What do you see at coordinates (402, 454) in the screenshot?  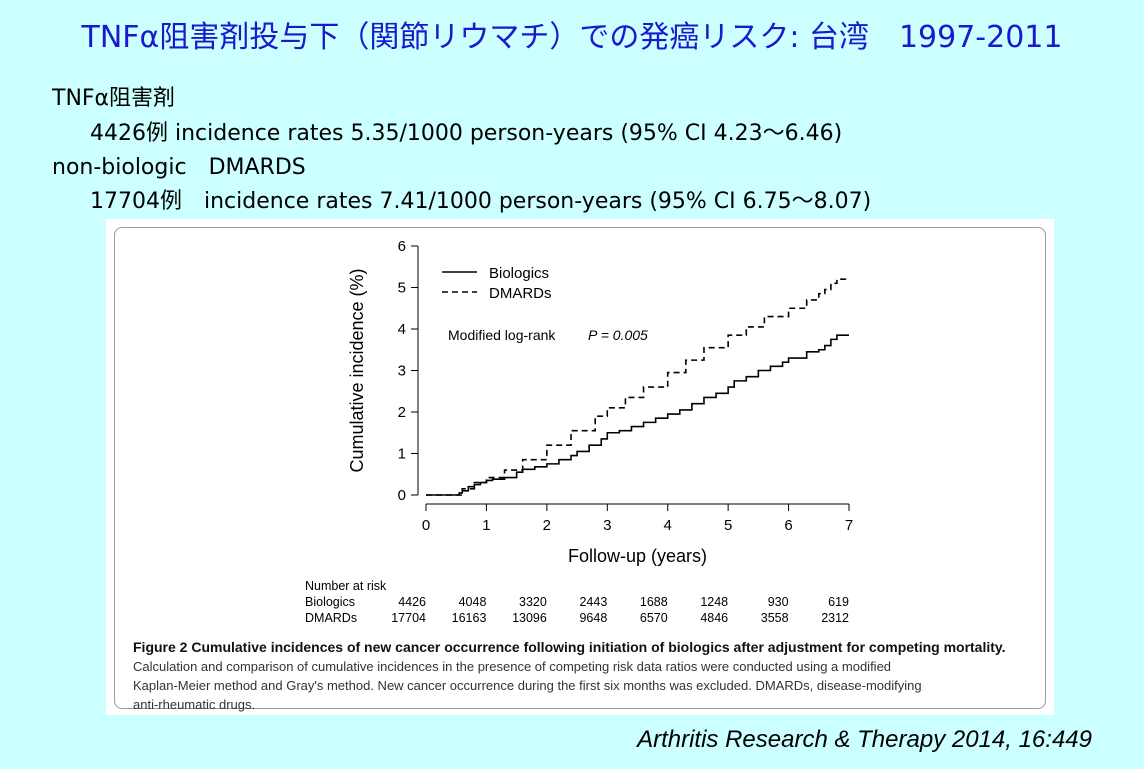 I see `y-tick-label: 1` at bounding box center [402, 454].